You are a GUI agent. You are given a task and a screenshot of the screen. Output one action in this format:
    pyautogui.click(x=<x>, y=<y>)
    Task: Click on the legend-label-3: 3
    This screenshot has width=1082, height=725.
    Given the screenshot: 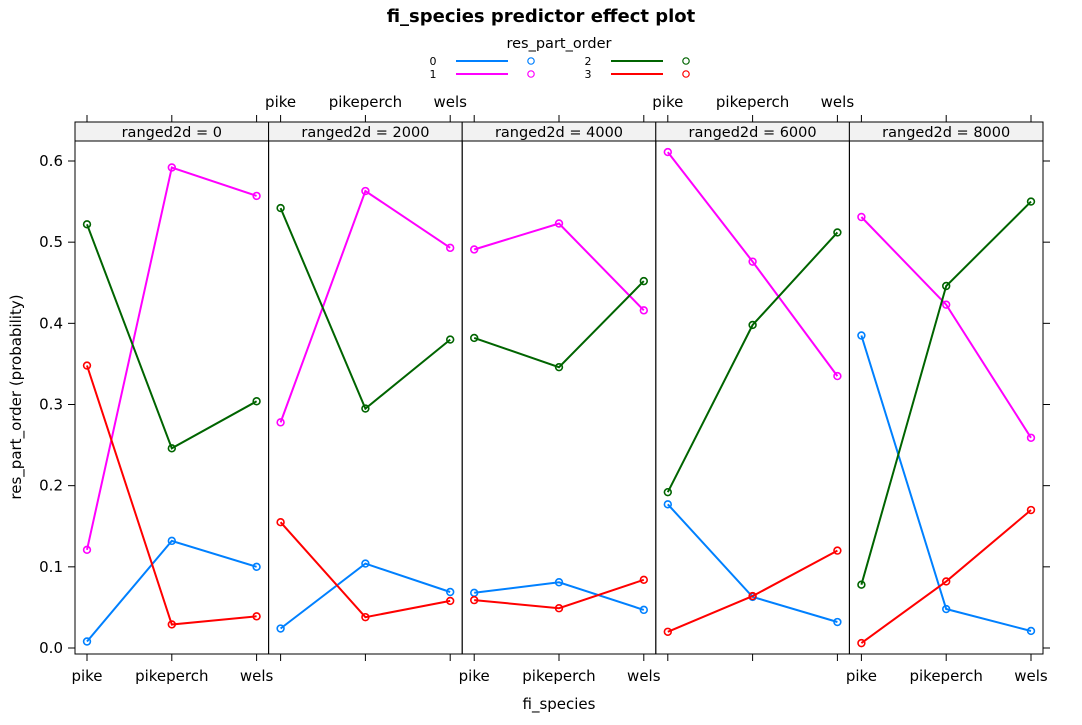 What is the action you would take?
    pyautogui.click(x=588, y=74)
    